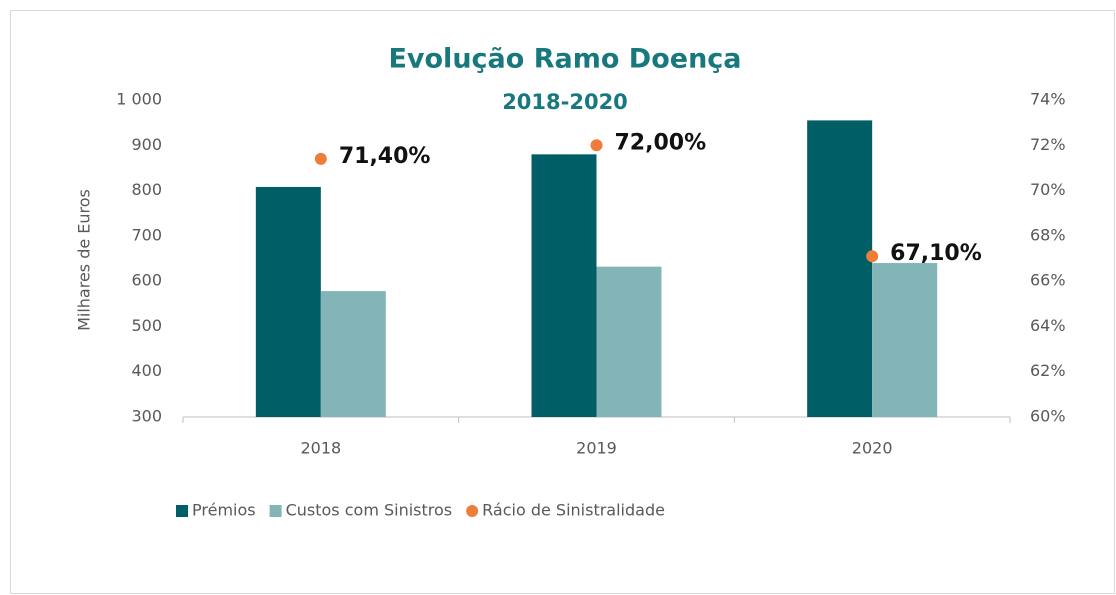 This screenshot has width=1116, height=595. Describe the element at coordinates (146, 189) in the screenshot. I see `y-tick-label: 800` at that location.